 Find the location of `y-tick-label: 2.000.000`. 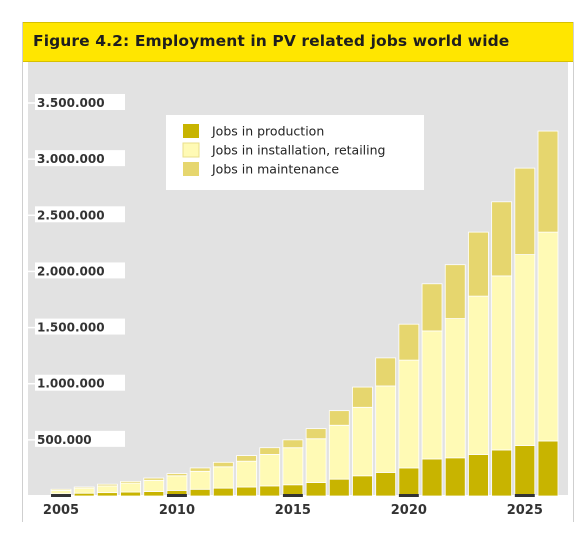

y-tick-label: 2.000.000 is located at coordinates (71, 271).